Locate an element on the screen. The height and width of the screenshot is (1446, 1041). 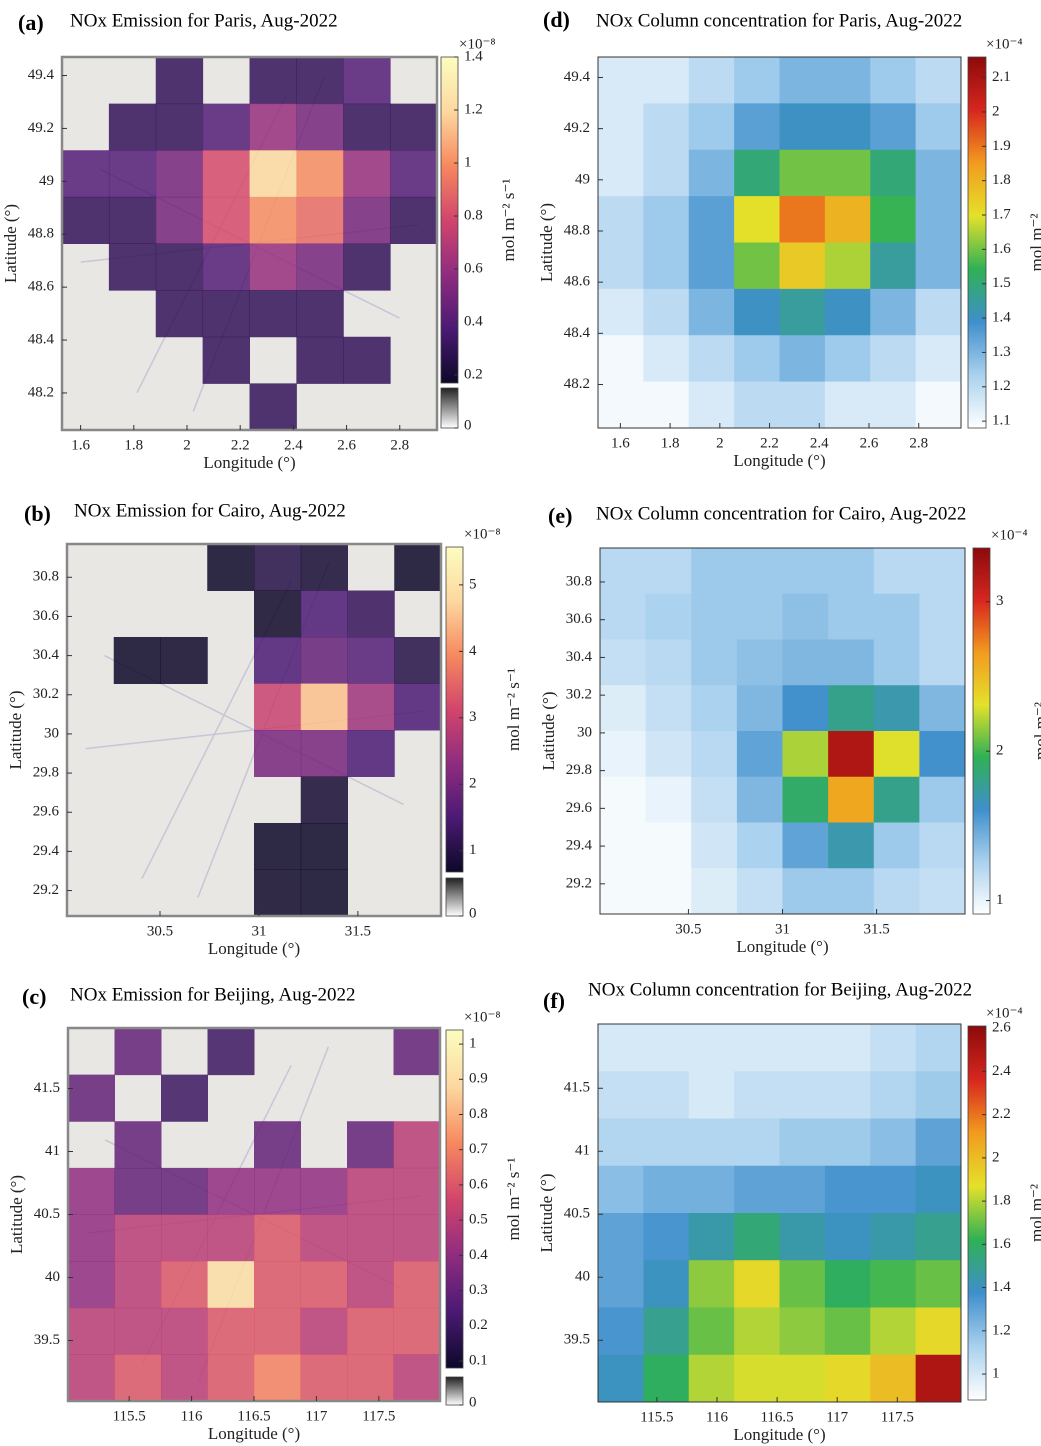
colorbar-tick-label: 0.7 is located at coordinates (478, 1149).